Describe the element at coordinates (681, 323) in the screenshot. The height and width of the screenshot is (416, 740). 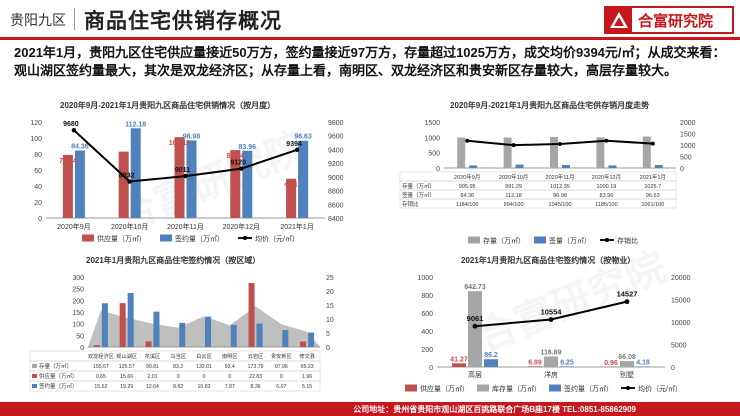
I see `y2-tick-label: 10000` at that location.